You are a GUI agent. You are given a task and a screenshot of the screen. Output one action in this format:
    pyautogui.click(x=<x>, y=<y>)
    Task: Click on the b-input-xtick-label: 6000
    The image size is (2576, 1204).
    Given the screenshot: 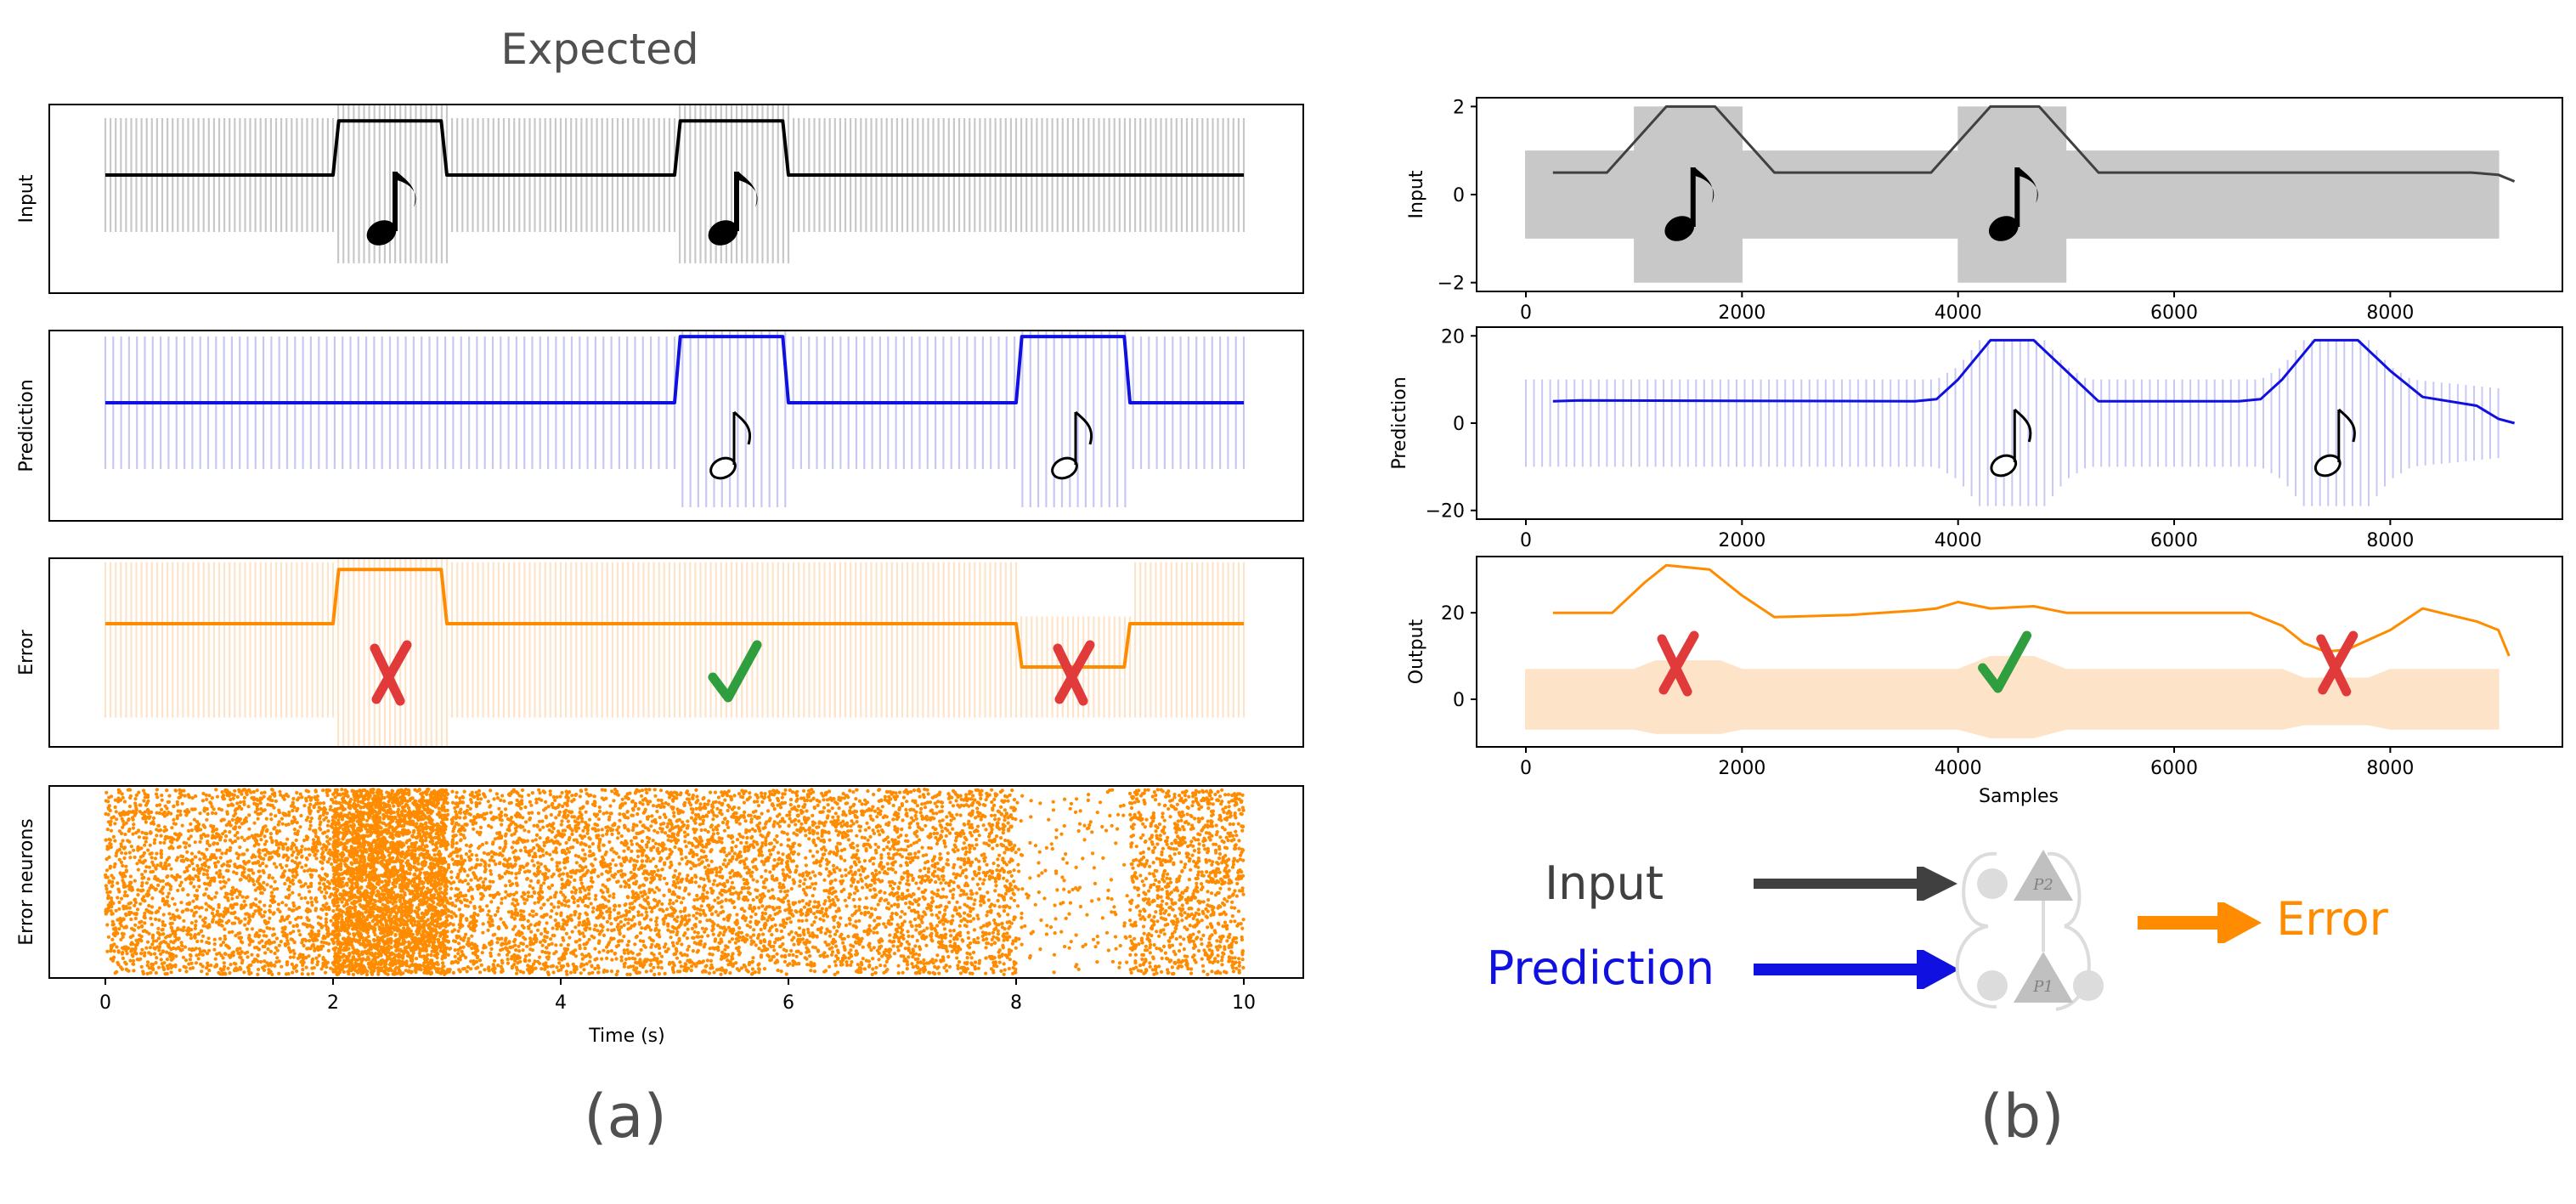 What is the action you would take?
    pyautogui.click(x=2174, y=313)
    